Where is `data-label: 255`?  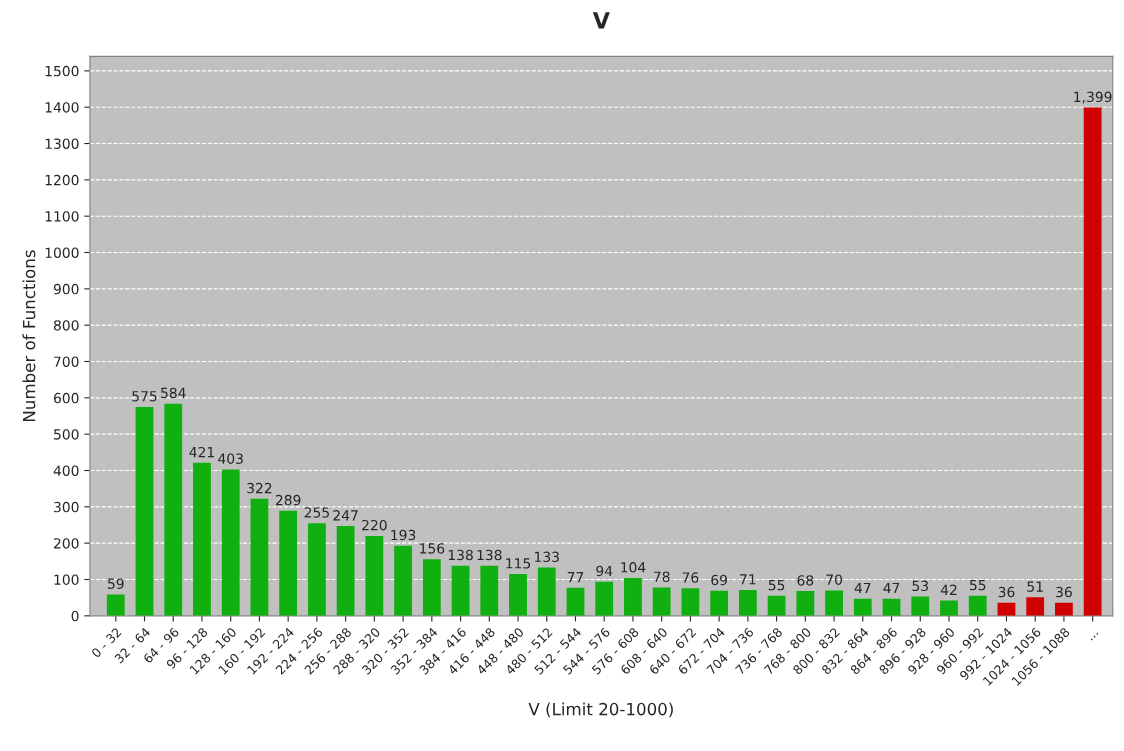 data-label: 255 is located at coordinates (316, 512).